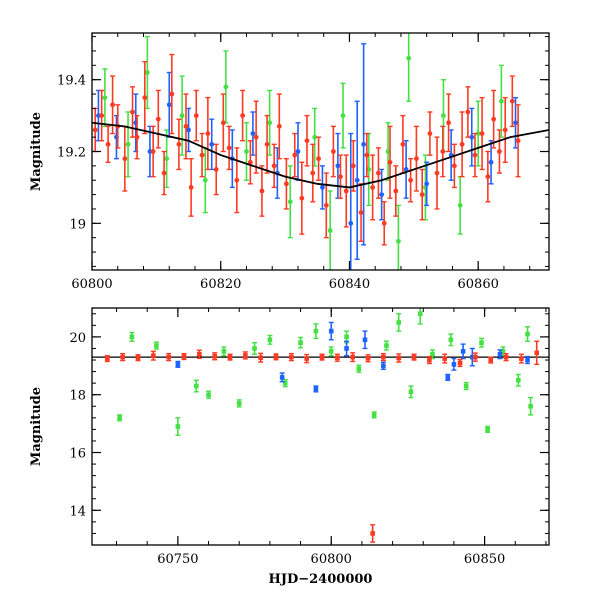 Image resolution: width=600 pixels, height=600 pixels. Describe the element at coordinates (71, 153) in the screenshot. I see `y-tick-label: 19.2` at that location.